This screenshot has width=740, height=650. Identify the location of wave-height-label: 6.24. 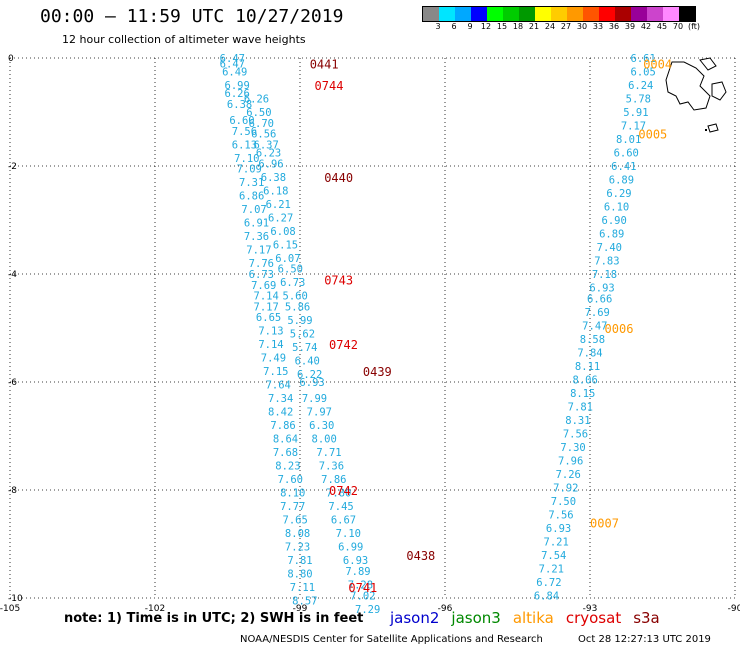
(640, 86).